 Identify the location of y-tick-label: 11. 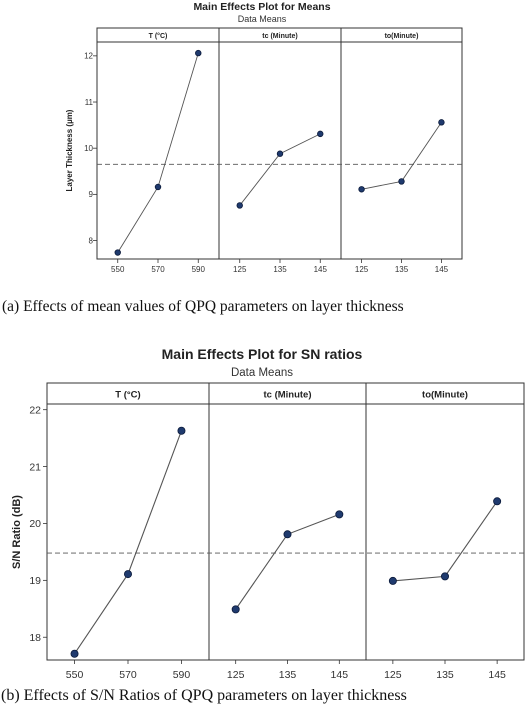
(89, 102).